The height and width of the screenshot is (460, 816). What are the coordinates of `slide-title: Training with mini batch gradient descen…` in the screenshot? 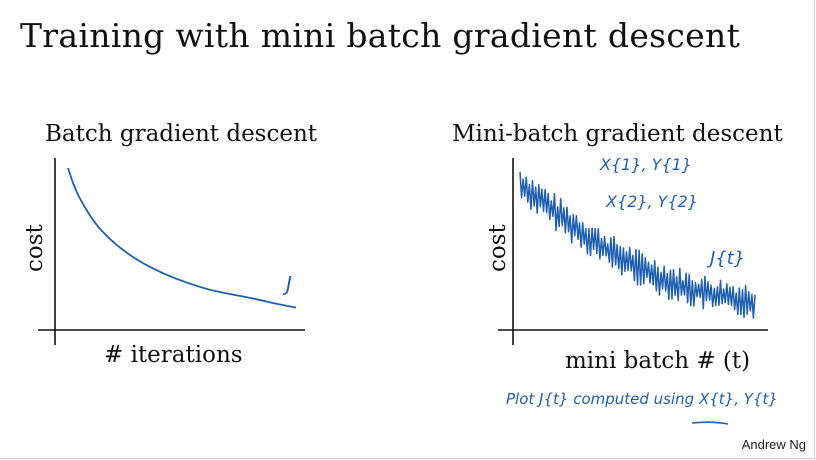 It's located at (380, 35).